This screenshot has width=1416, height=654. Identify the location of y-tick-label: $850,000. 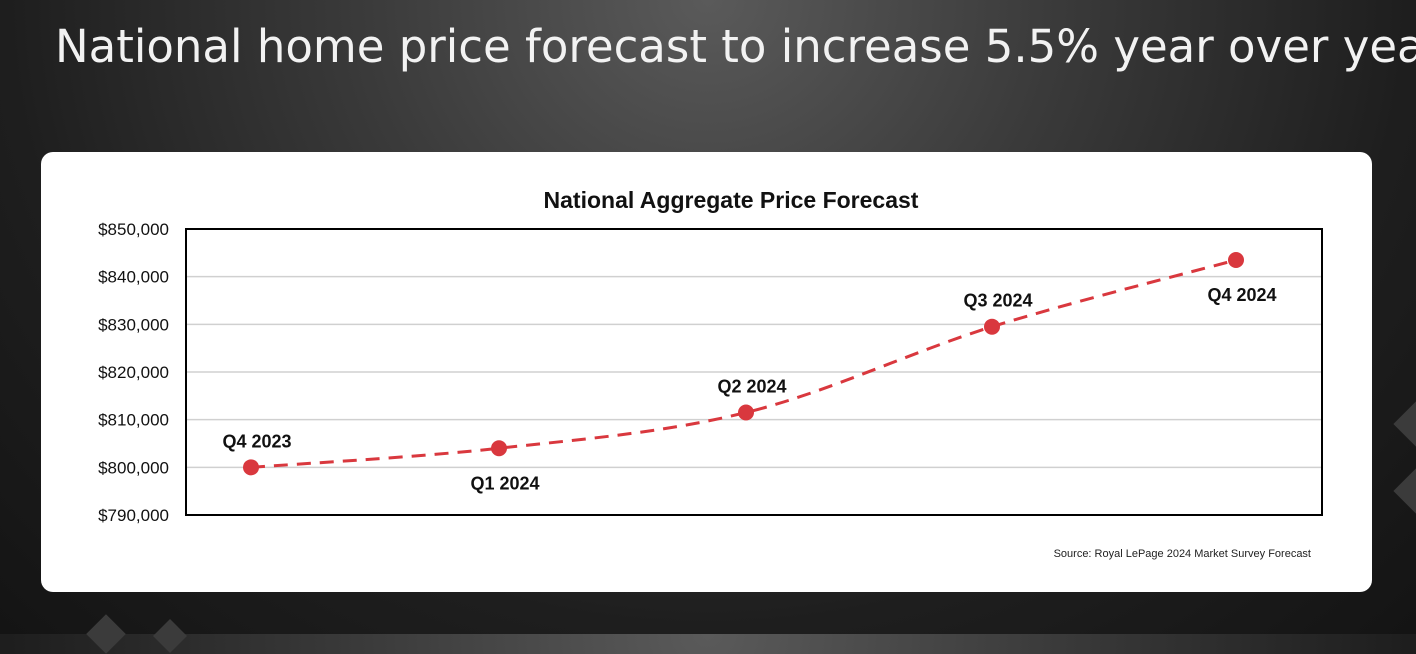
(133, 229).